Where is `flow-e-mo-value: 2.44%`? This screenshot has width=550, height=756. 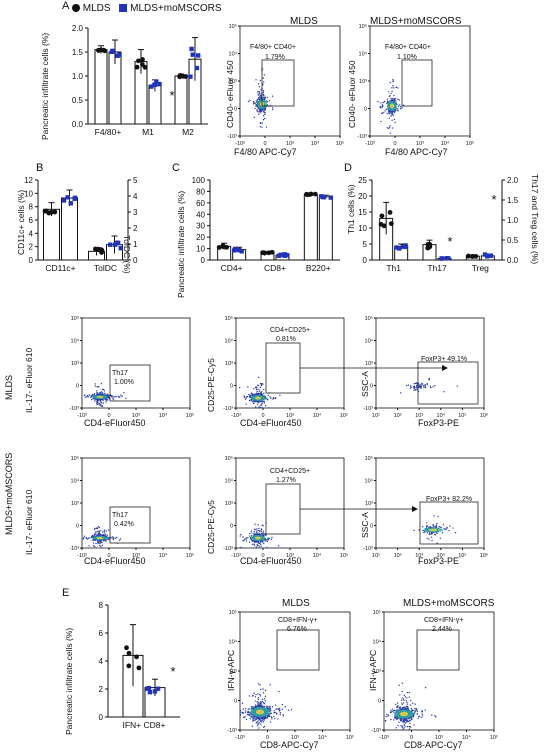 flow-e-mo-value: 2.44% is located at coordinates (442, 629).